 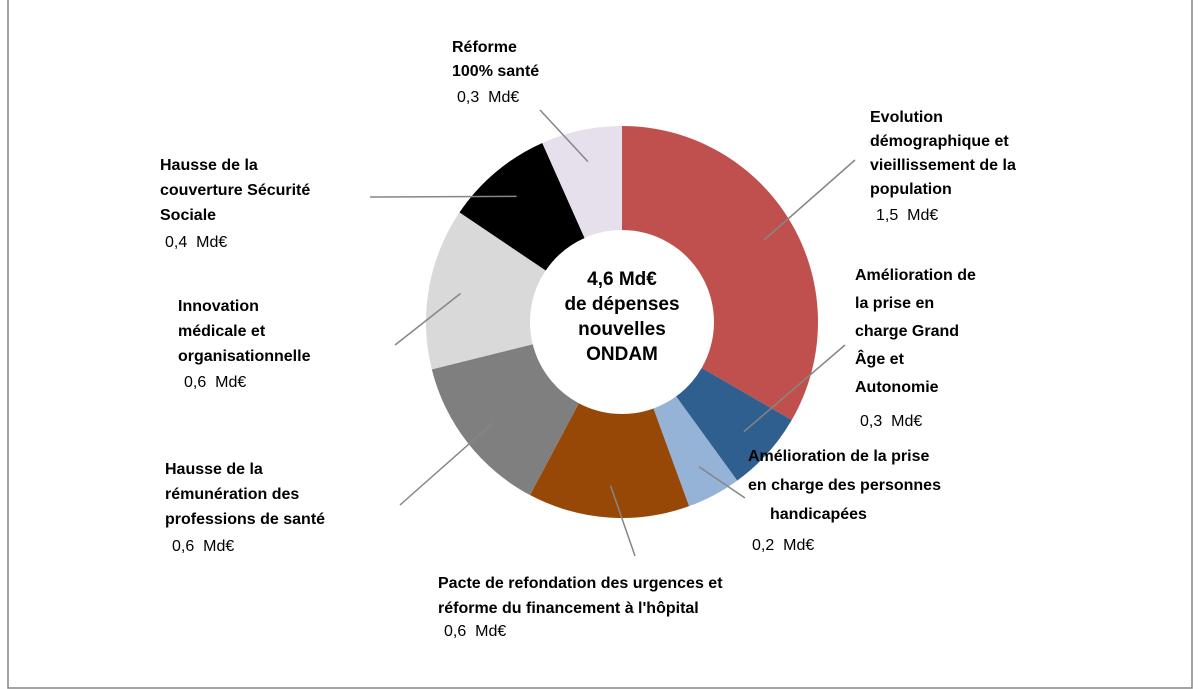 I want to click on segment-label: Pacte de refondation des urgences et, so click(x=580, y=583).